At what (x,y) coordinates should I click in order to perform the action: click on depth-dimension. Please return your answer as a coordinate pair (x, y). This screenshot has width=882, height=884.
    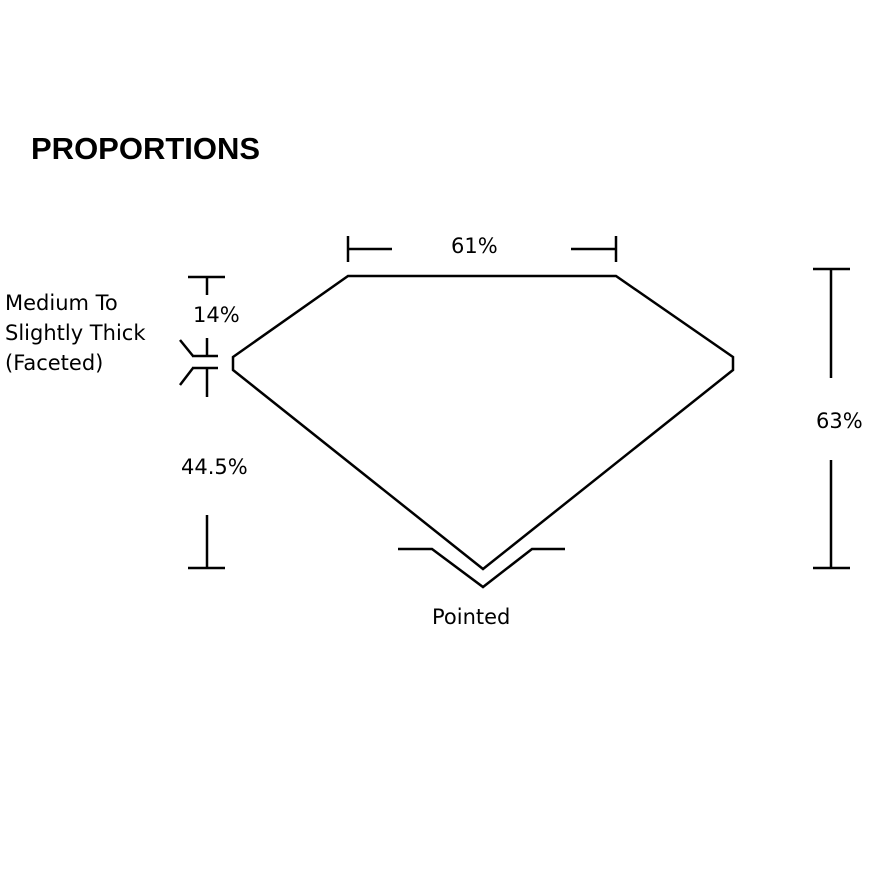
    Looking at the image, I should click on (831, 418).